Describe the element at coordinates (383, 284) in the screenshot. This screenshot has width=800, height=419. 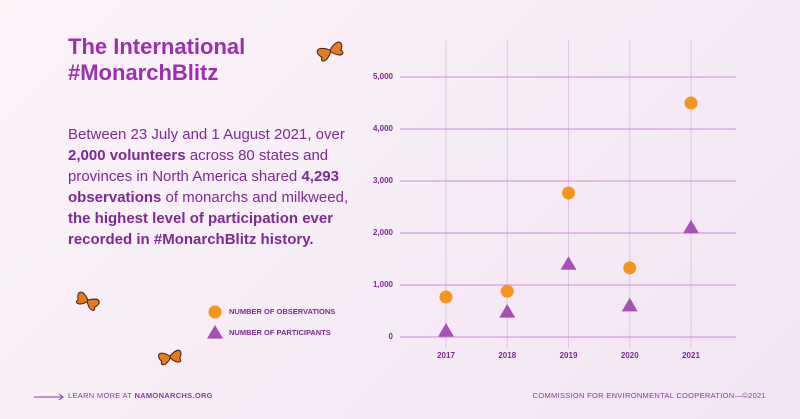
I see `y-tick-label: 1,000` at that location.